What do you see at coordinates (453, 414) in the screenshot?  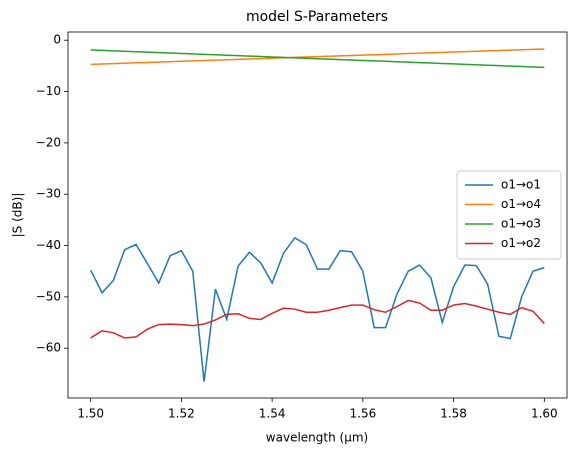 I see `x-tick-label: 1.58` at bounding box center [453, 414].